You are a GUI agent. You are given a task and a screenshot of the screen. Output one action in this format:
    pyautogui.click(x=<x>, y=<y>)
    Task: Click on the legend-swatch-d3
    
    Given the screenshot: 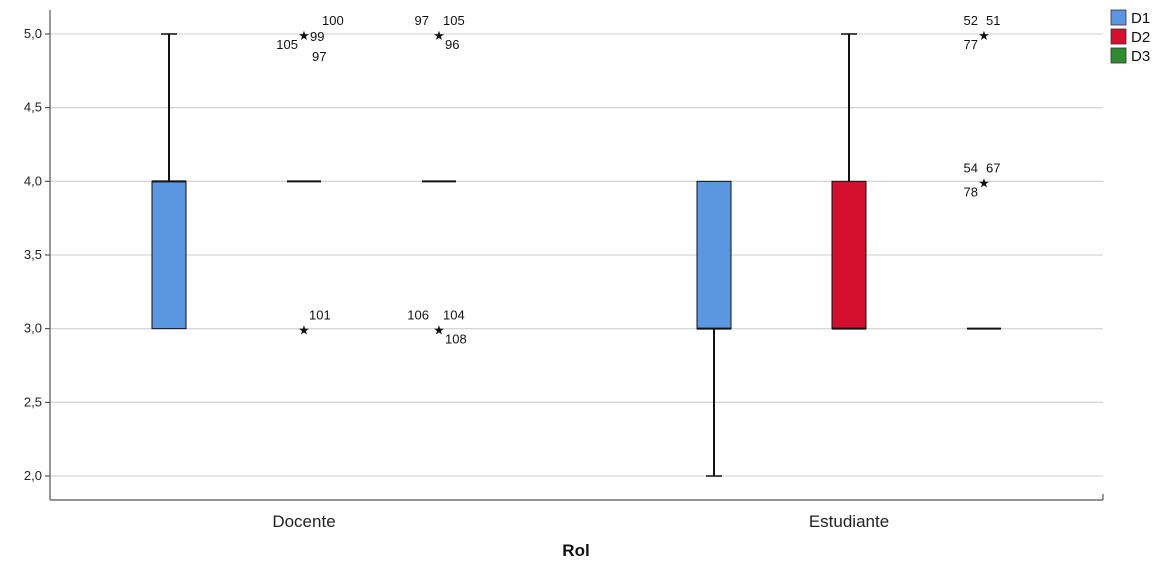 What is the action you would take?
    pyautogui.click(x=1118, y=55)
    